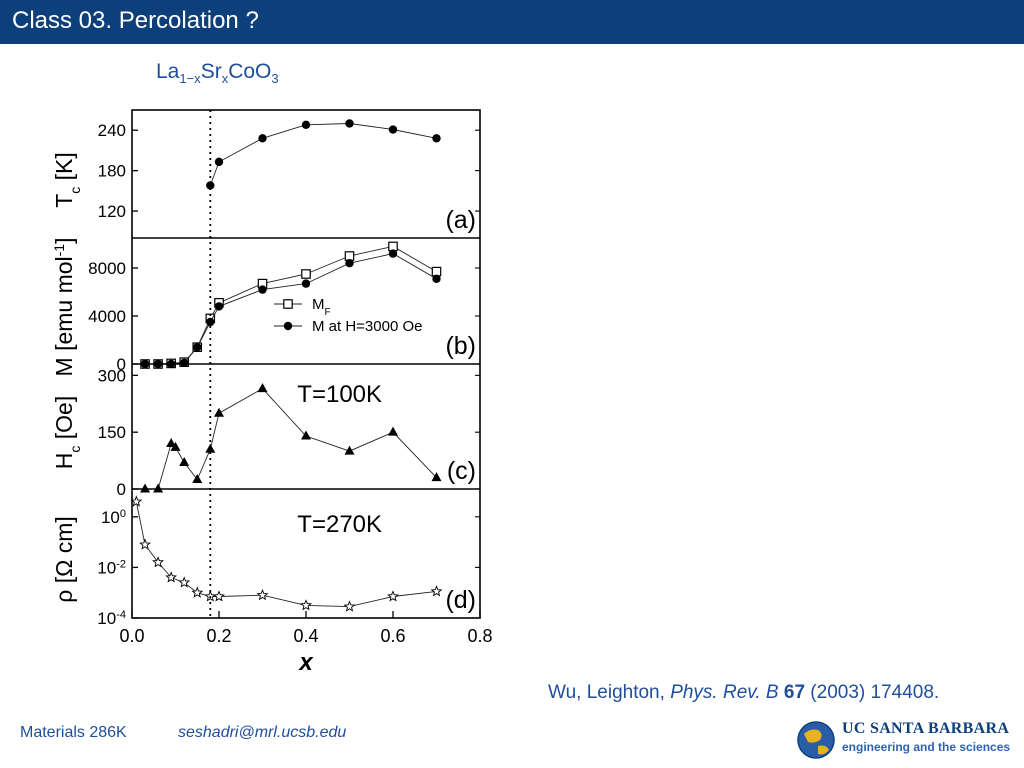 The width and height of the screenshot is (1024, 768). I want to click on formula-coo: CoO, so click(250, 71).